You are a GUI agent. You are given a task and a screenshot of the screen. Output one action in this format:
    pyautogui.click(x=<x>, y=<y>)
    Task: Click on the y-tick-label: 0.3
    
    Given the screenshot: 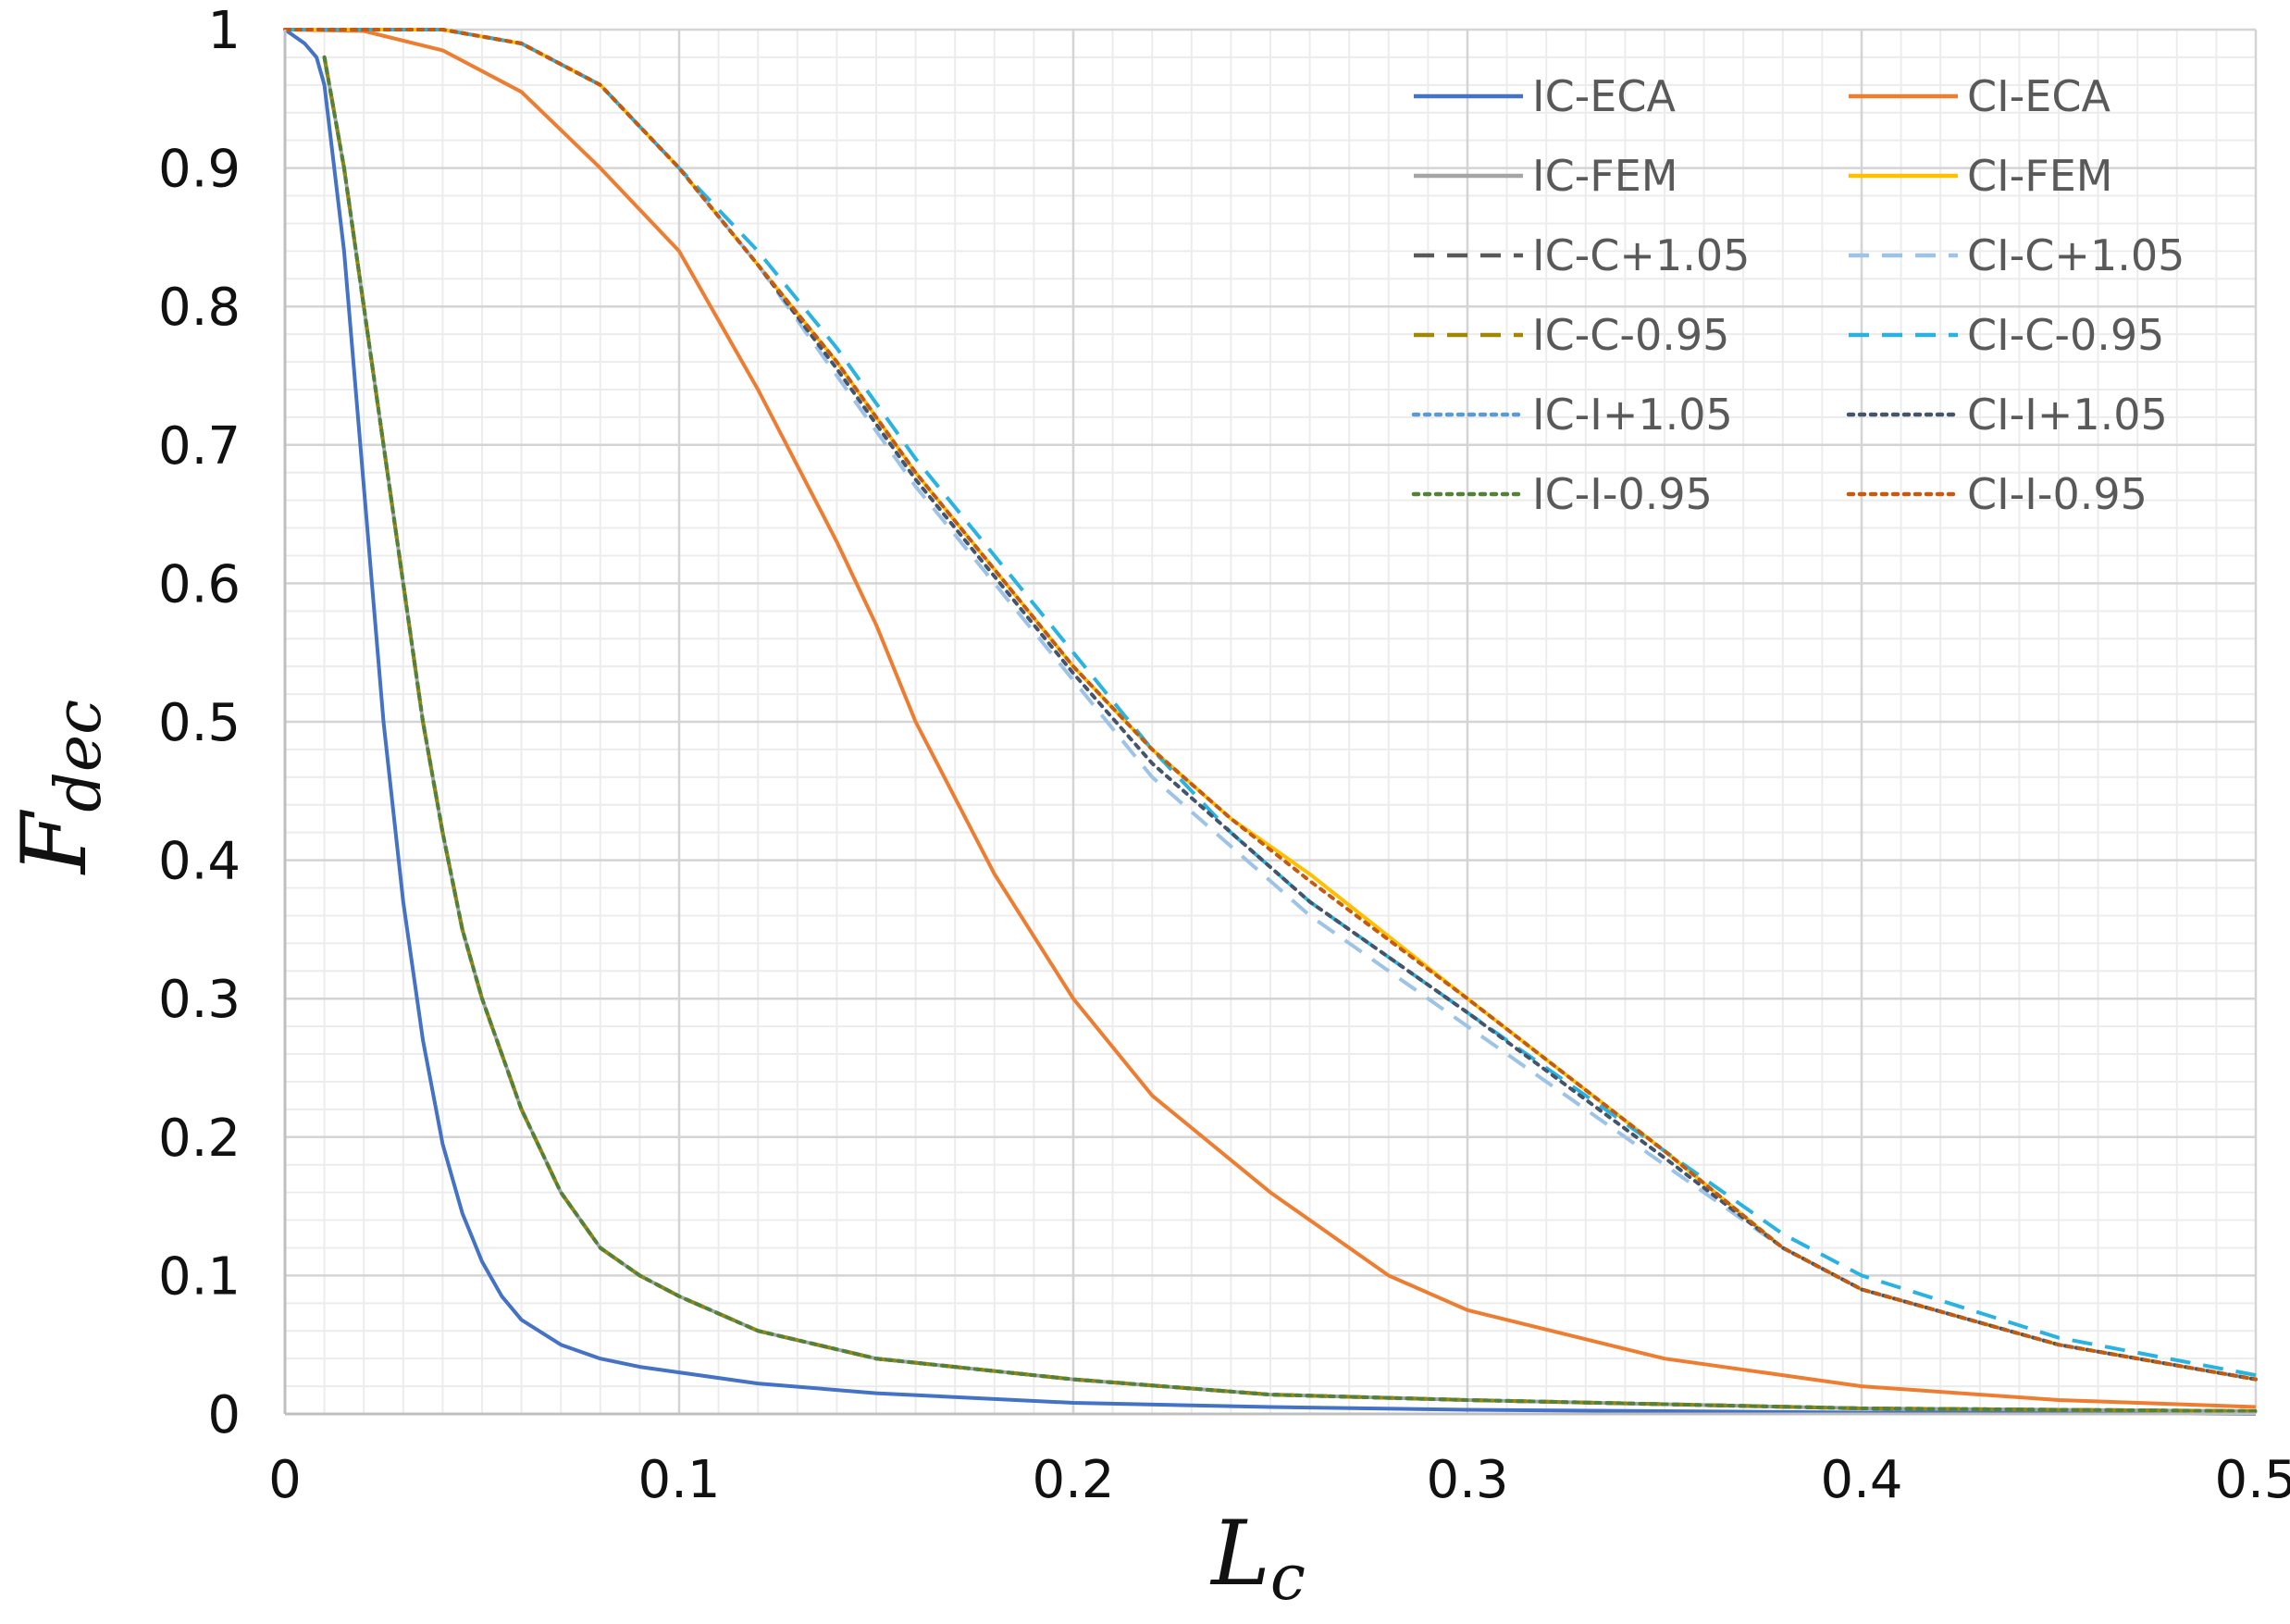 What is the action you would take?
    pyautogui.click(x=199, y=1000)
    